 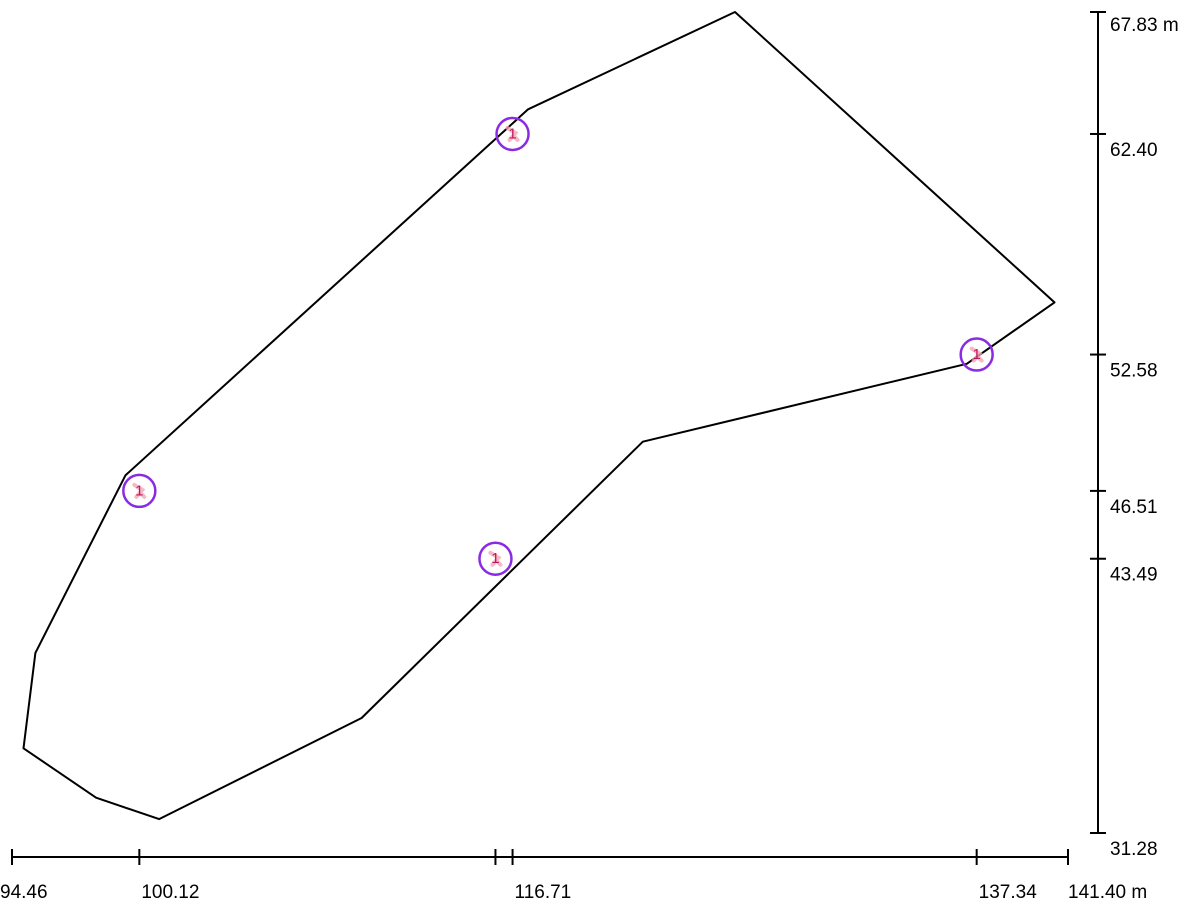 I want to click on x-axis: 94.46 100.12 116.71 137.34 141.40 m, so click(x=573, y=876).